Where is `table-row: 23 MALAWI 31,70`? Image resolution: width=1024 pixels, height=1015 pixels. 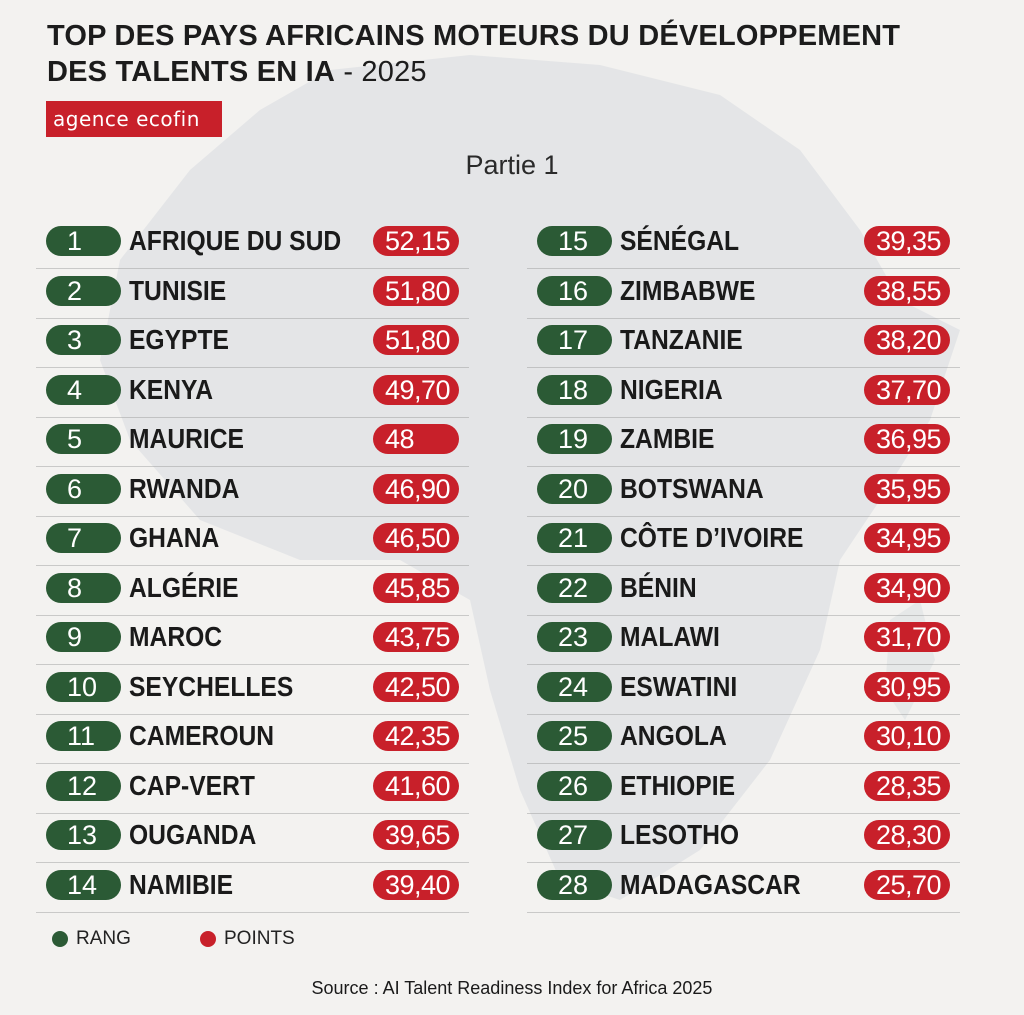
table-row: 23 MALAWI 31,70 is located at coordinates (743, 643).